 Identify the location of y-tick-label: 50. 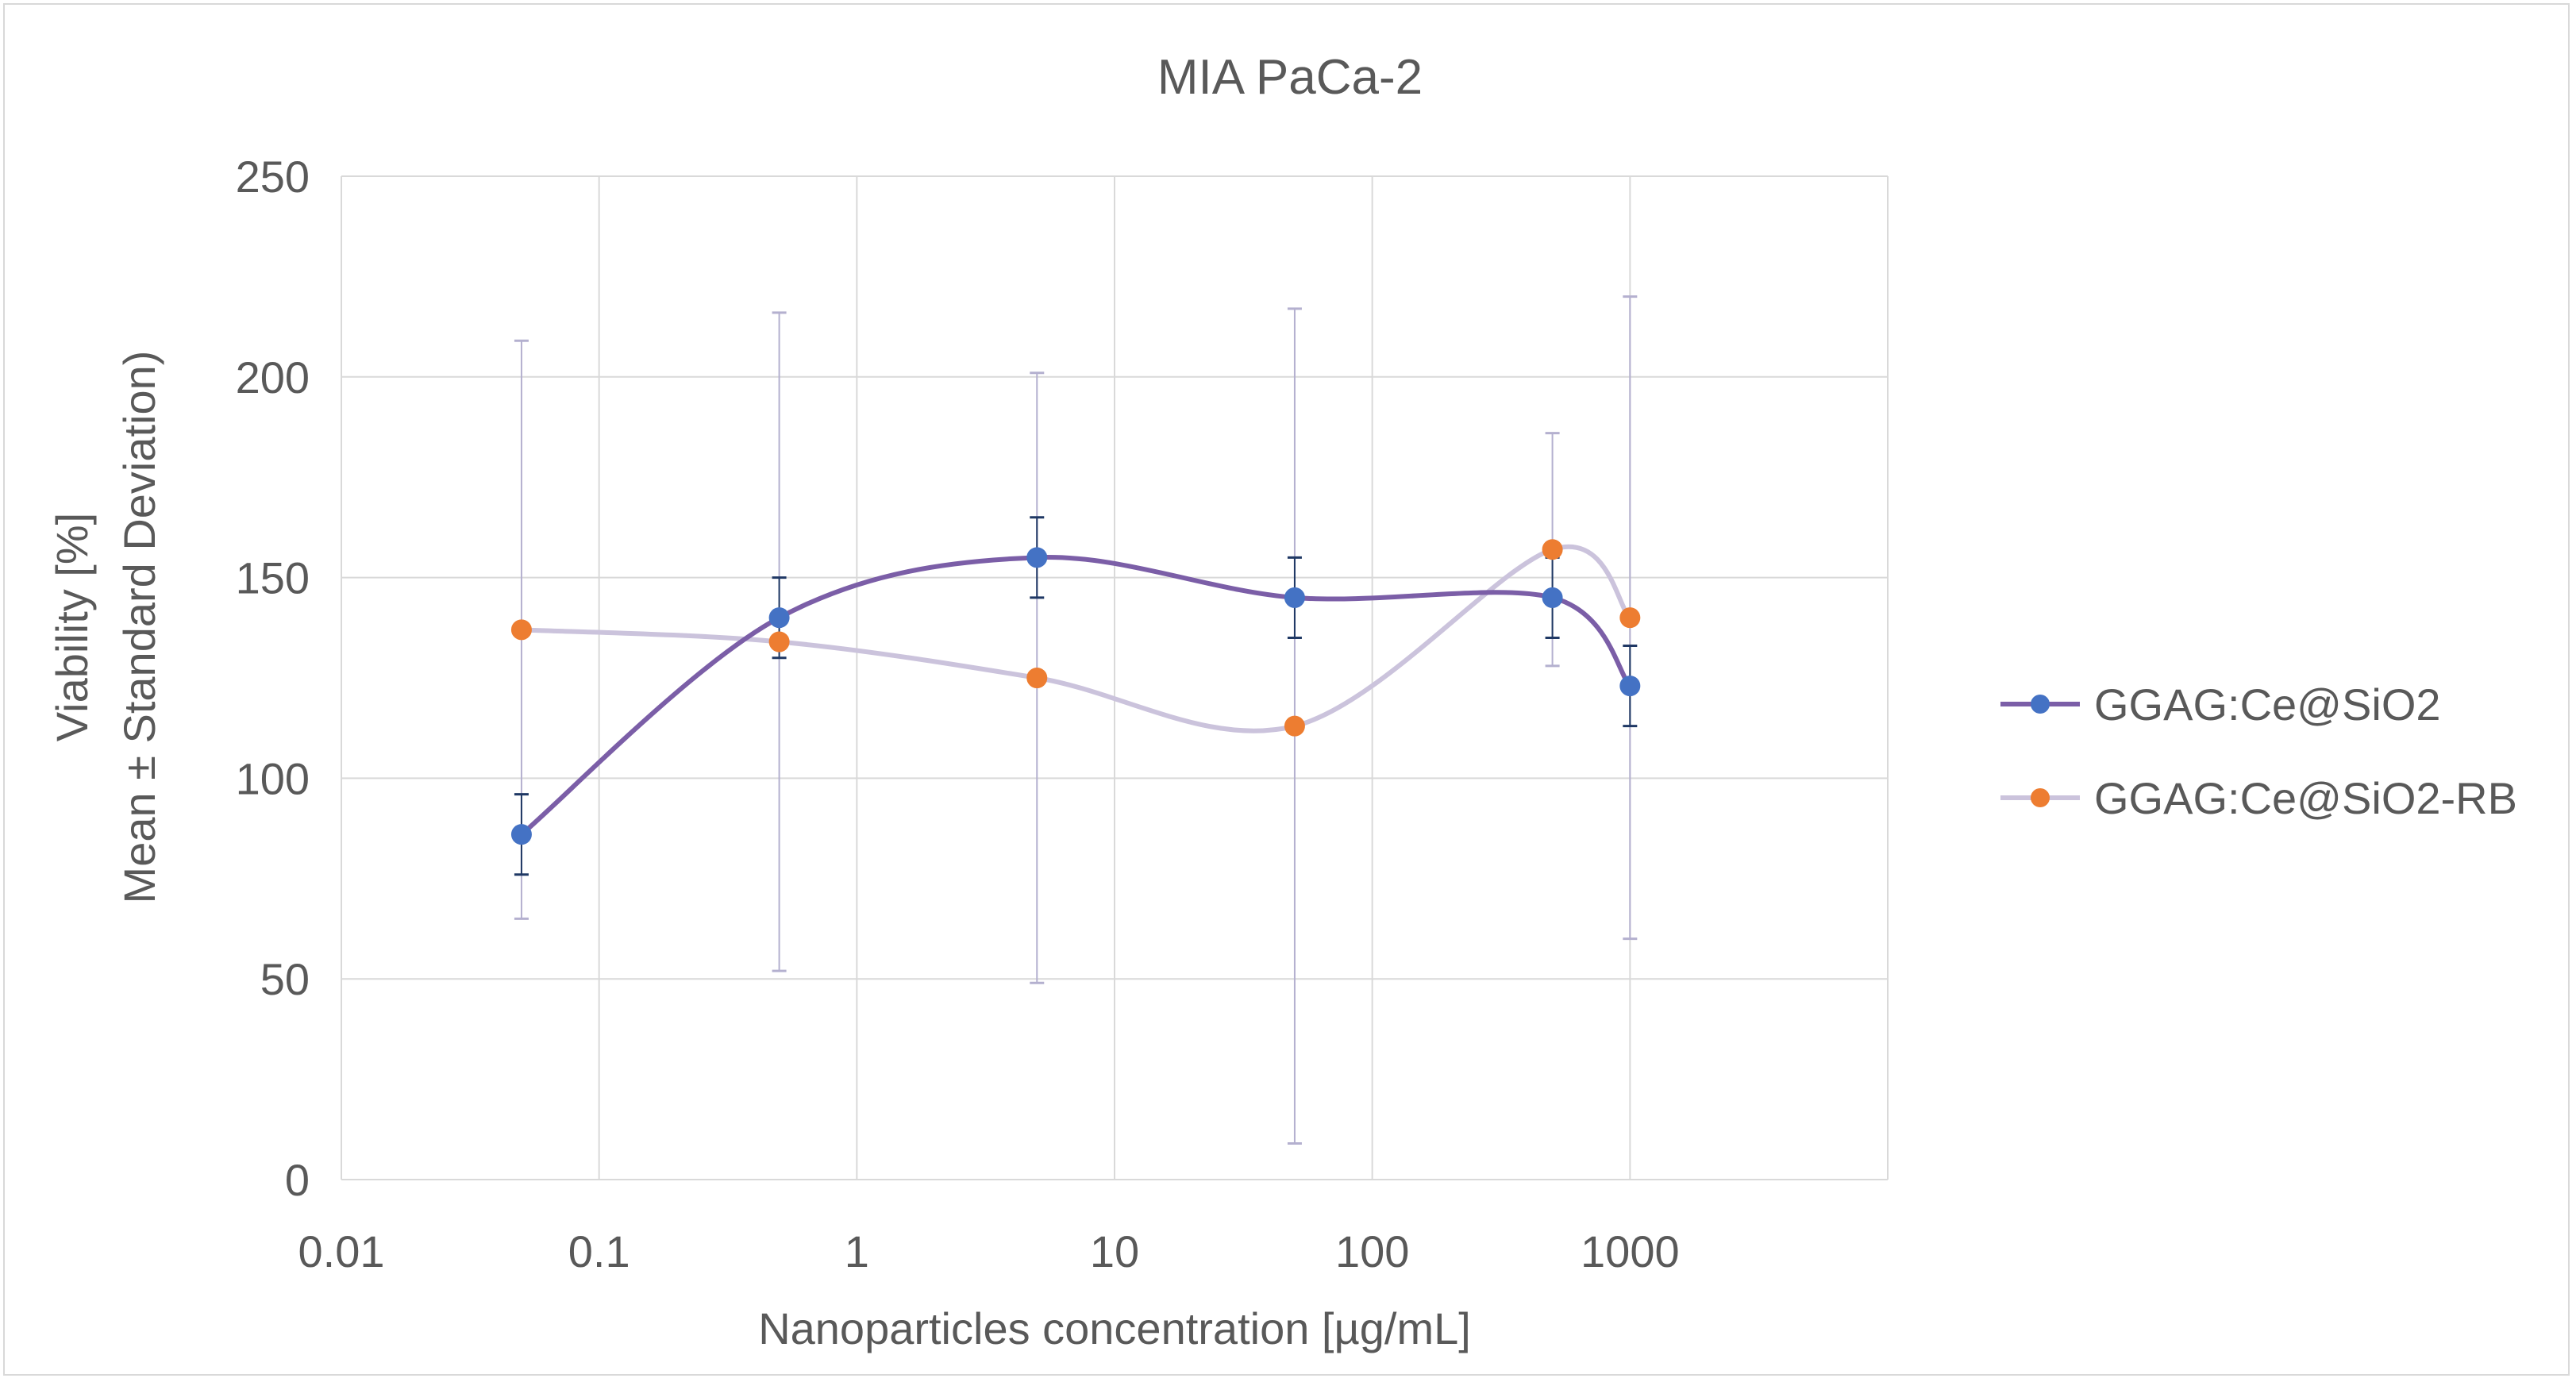
(285, 979).